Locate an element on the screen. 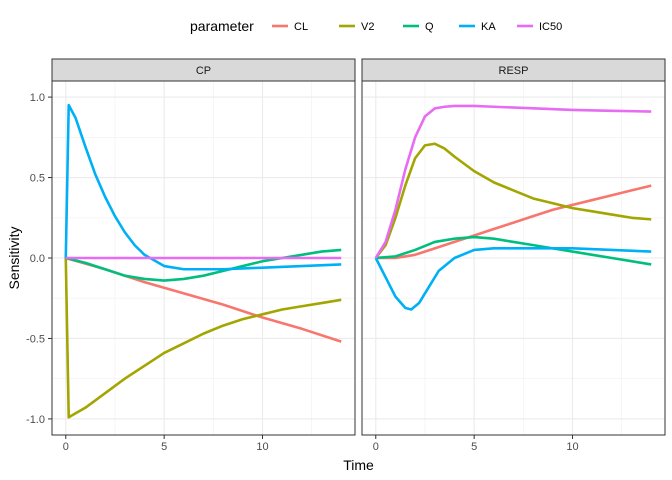 Image resolution: width=672 pixels, height=480 pixels. series-line-ic50 is located at coordinates (513, 181).